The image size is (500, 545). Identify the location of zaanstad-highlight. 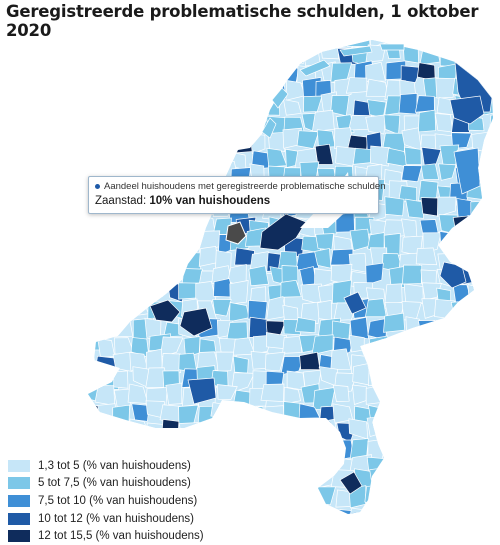
(236, 233).